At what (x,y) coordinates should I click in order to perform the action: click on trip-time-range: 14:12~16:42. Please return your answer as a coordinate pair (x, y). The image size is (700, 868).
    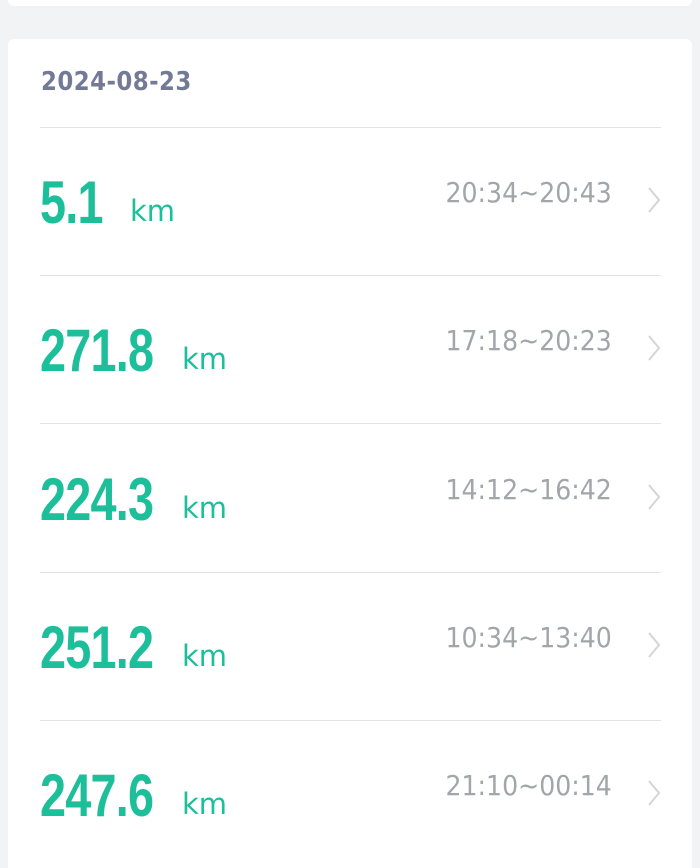
    Looking at the image, I should click on (528, 489).